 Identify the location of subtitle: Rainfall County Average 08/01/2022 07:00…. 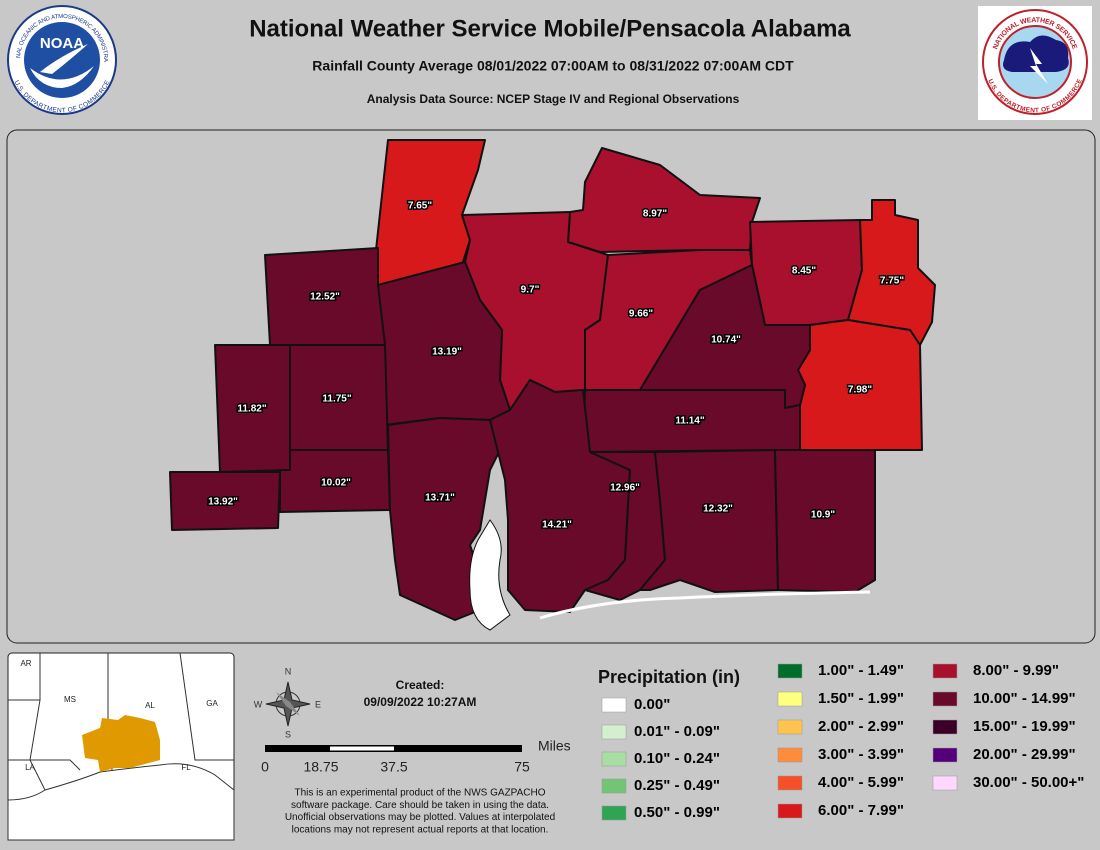
(553, 66).